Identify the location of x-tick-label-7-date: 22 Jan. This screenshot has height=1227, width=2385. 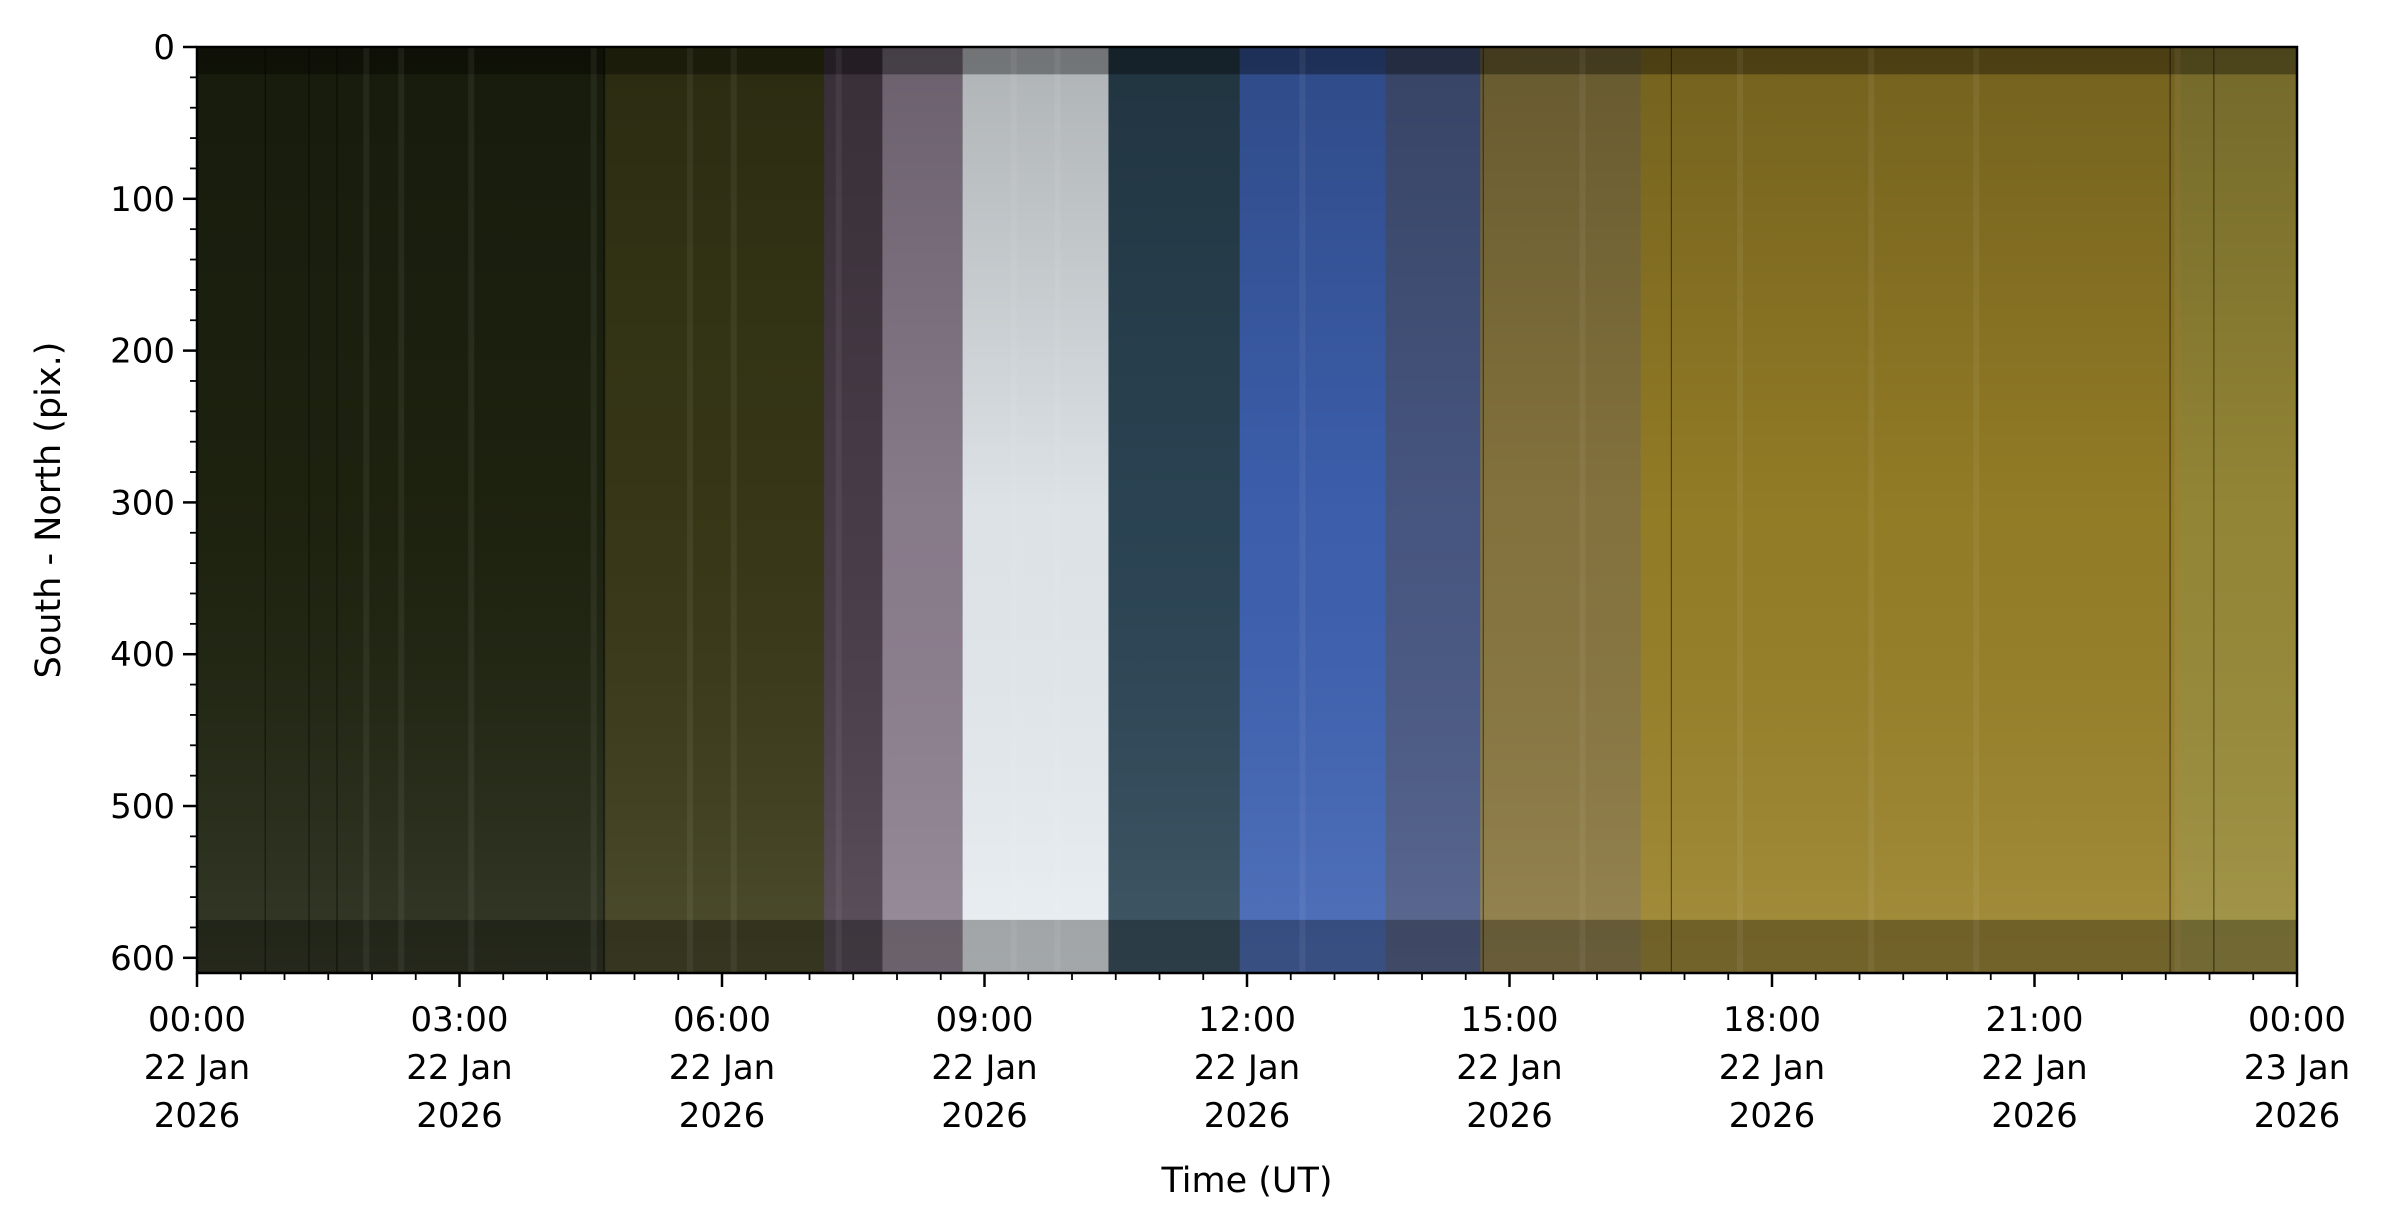
(2034, 1068).